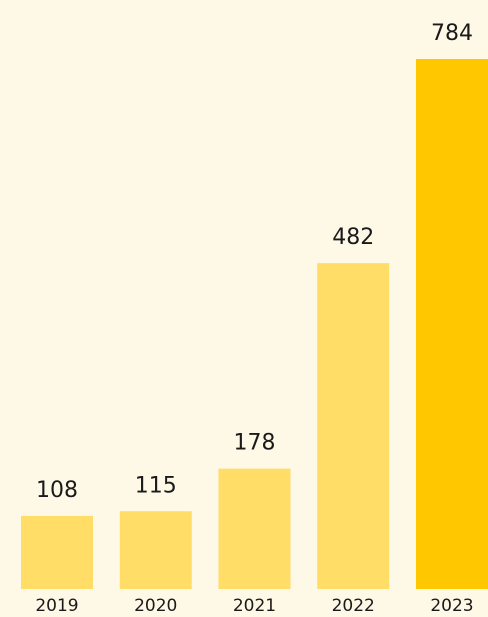 The image size is (488, 617). What do you see at coordinates (156, 485) in the screenshot?
I see `value-label: 115` at bounding box center [156, 485].